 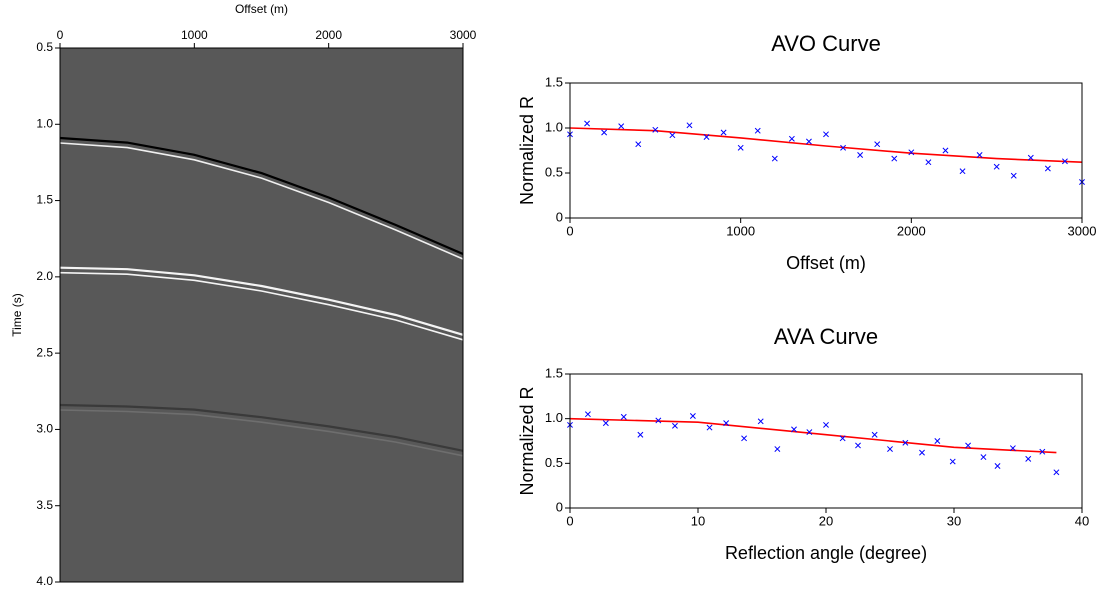 What do you see at coordinates (954, 520) in the screenshot?
I see `x-tick-label: 30` at bounding box center [954, 520].